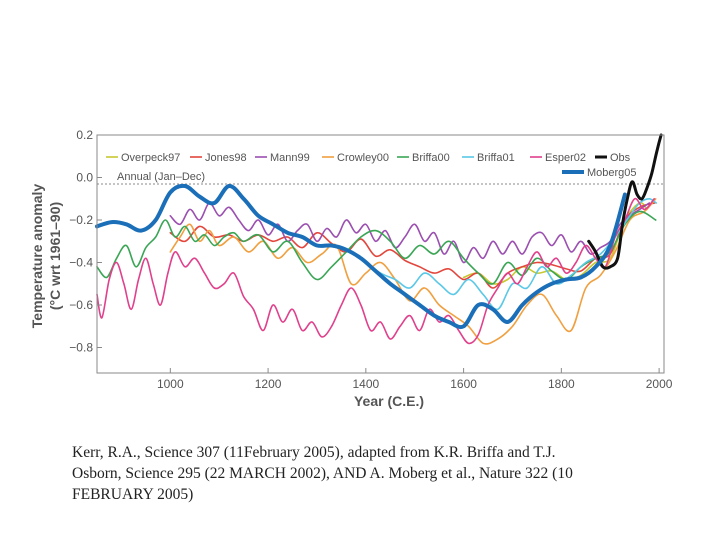  What do you see at coordinates (363, 158) in the screenshot?
I see `legend-label-crowley00: Crowley00` at bounding box center [363, 158].